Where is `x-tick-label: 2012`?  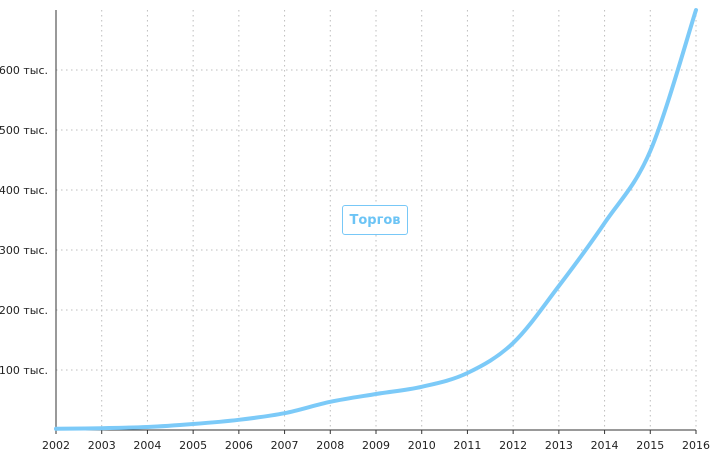
x-tick-label: 2012 is located at coordinates (513, 445).